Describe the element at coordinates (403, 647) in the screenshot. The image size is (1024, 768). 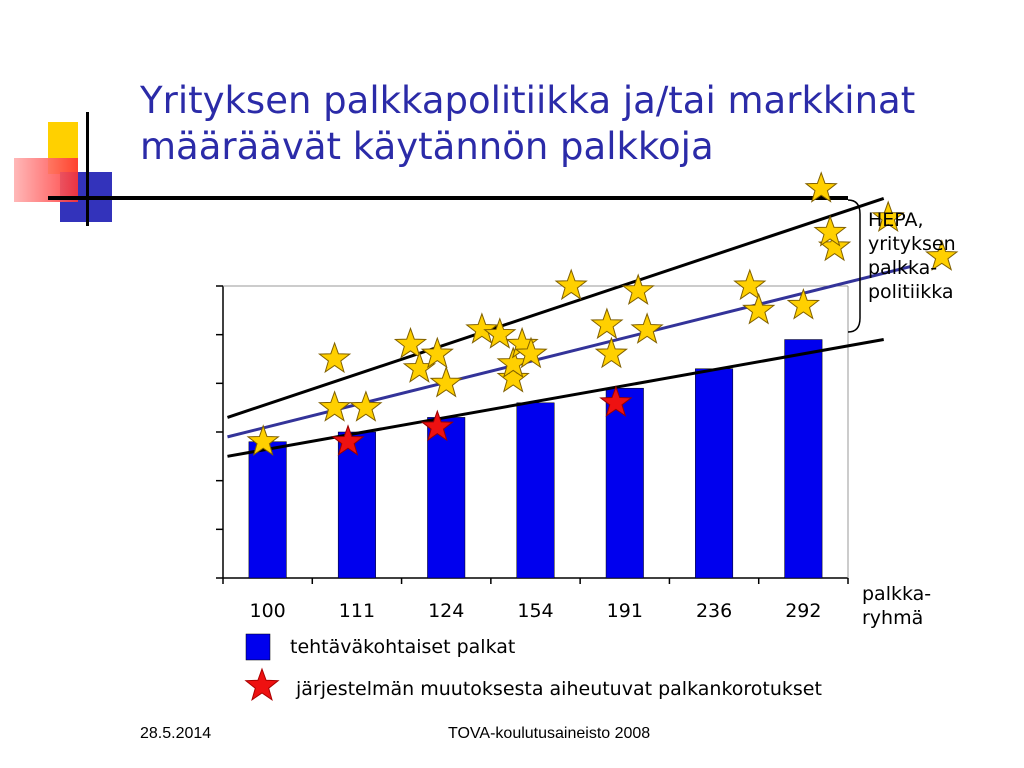
I see `legend-label-bars: tehtäväkohtaiset palkat` at that location.